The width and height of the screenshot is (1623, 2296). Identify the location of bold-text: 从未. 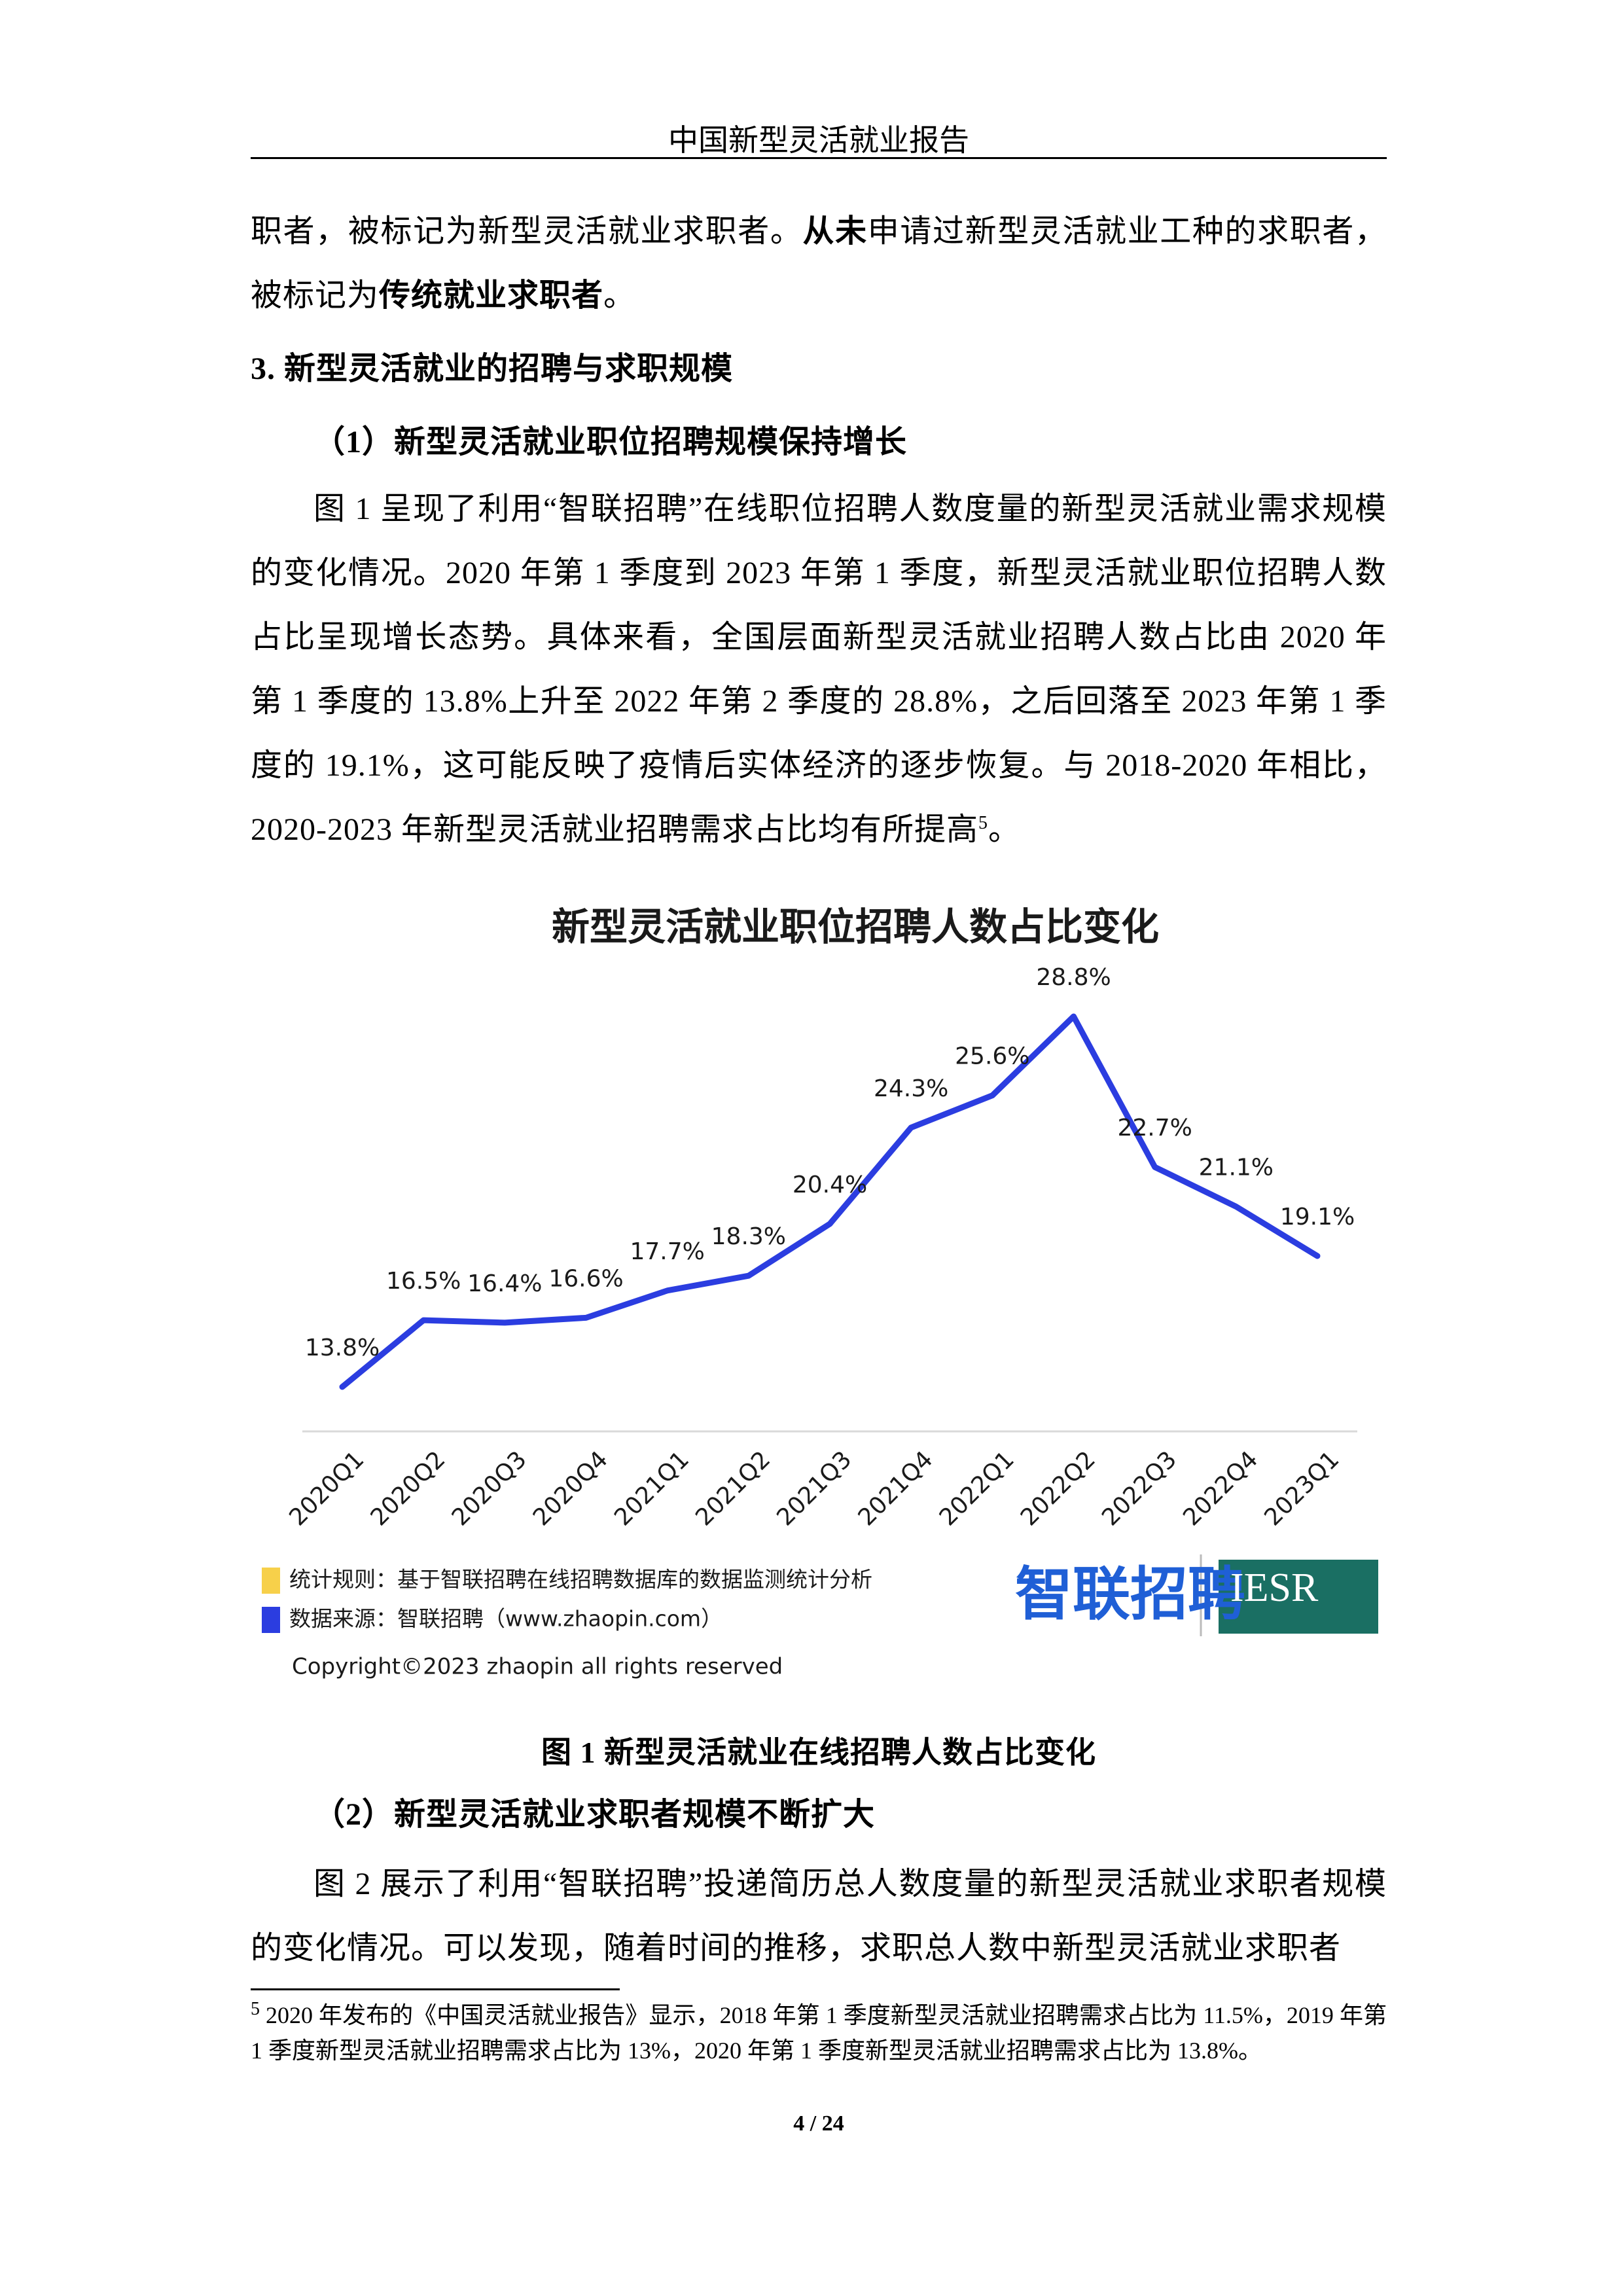
(835, 231).